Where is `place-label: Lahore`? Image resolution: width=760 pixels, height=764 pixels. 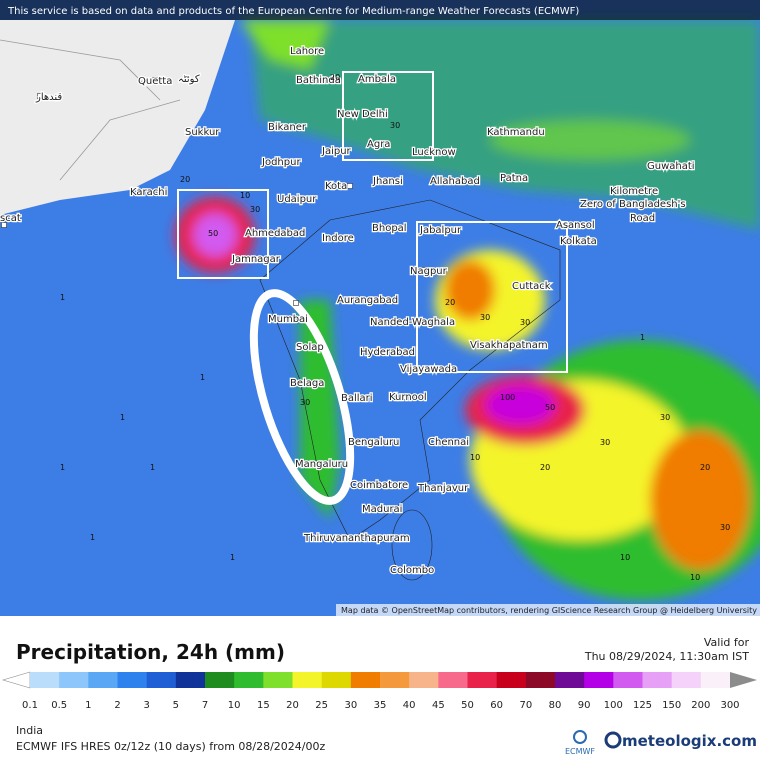 place-label: Lahore is located at coordinates (307, 51).